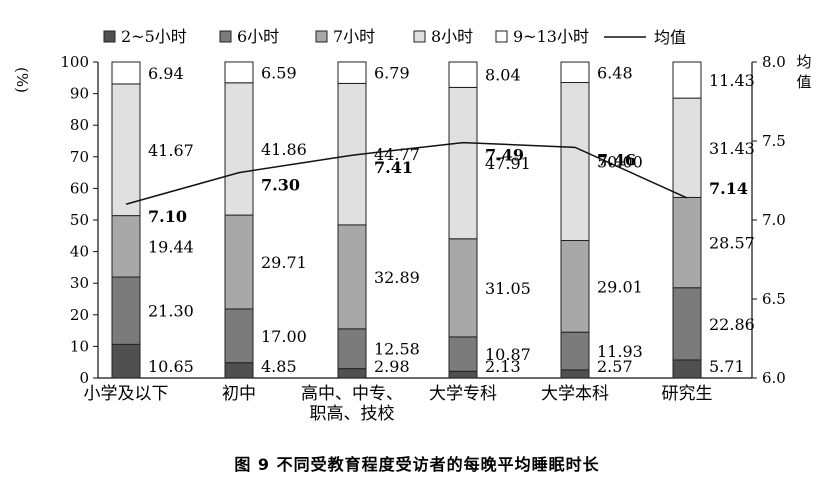  Describe the element at coordinates (79, 315) in the screenshot. I see `left-tick-label-2: 20` at that location.